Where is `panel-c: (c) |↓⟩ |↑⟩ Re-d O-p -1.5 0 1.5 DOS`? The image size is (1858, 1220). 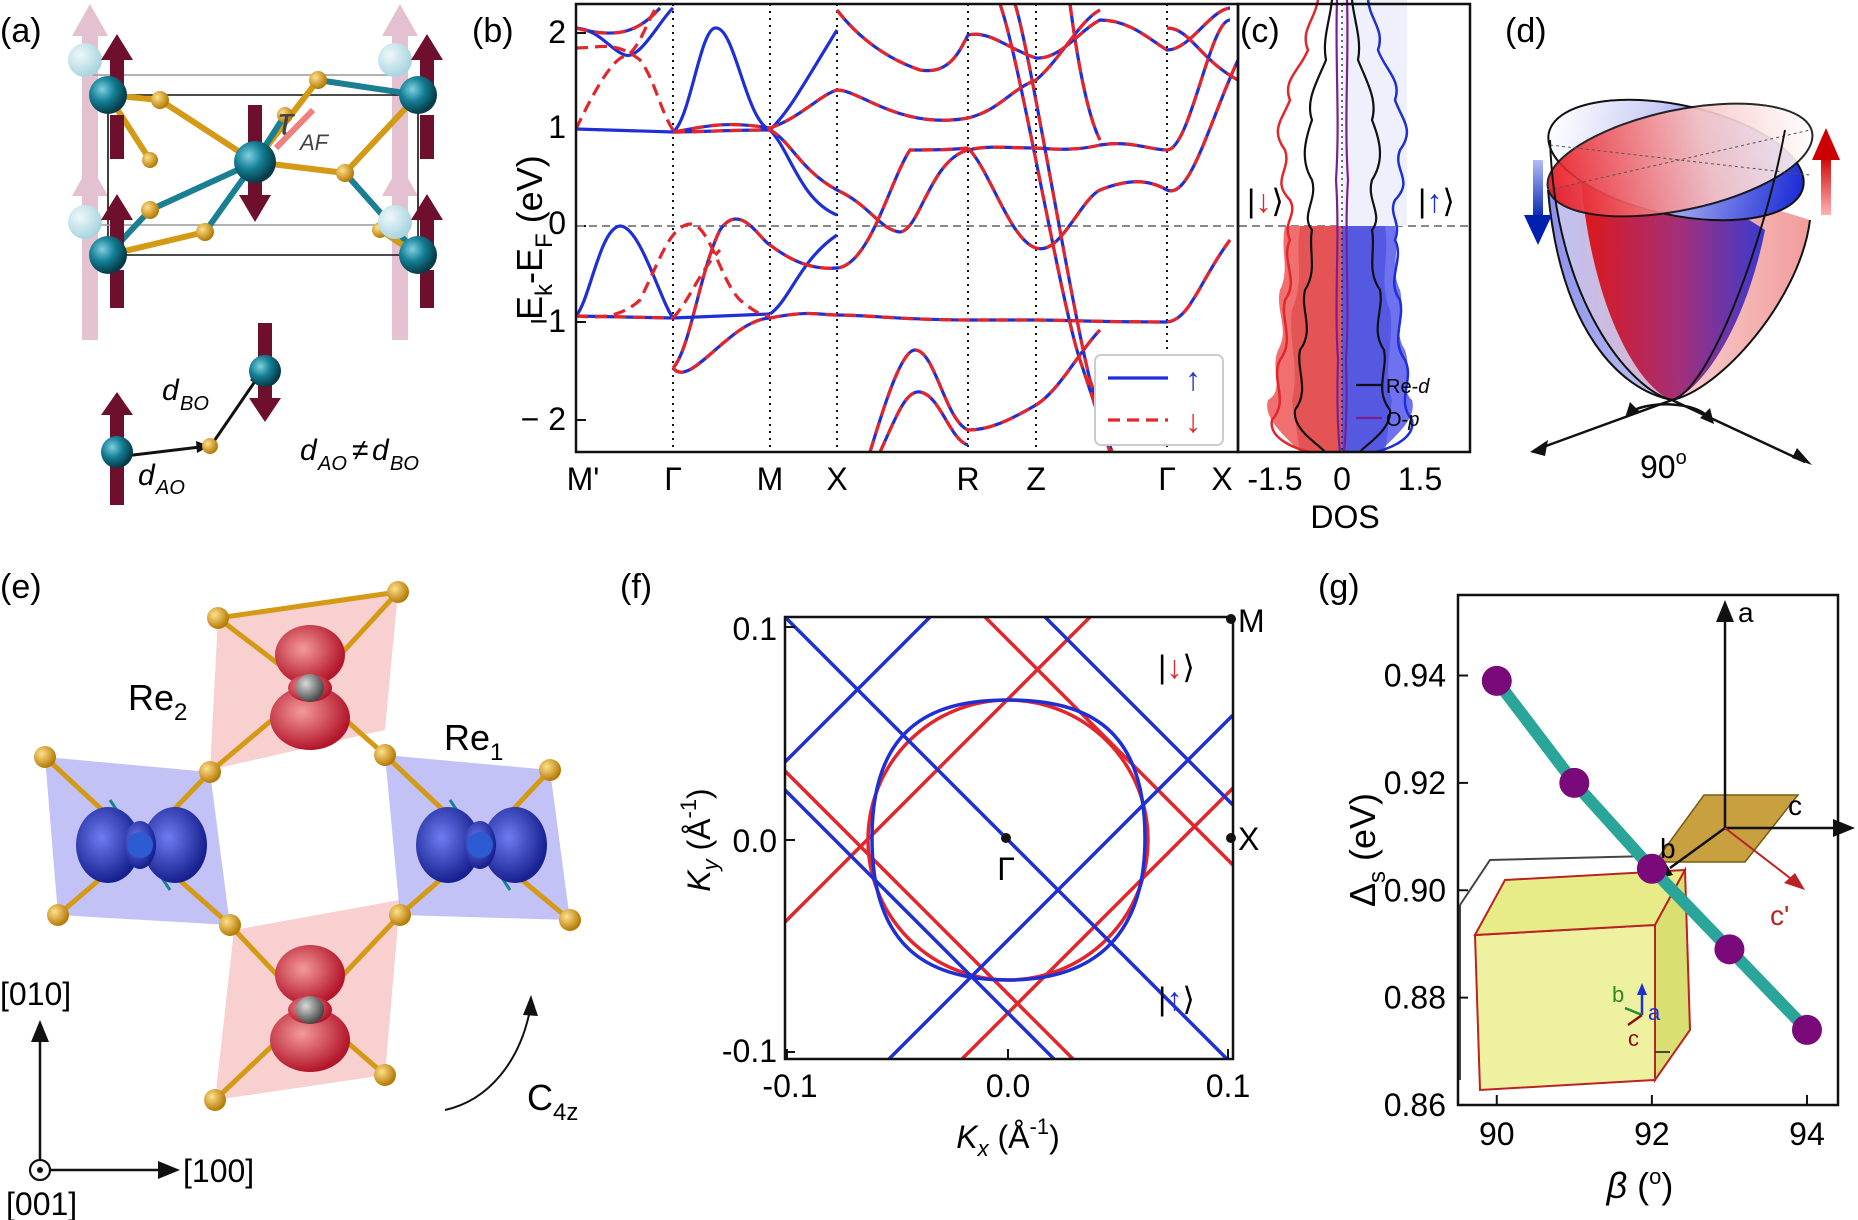 panel-c: (c) |↓⟩ |↑⟩ Re-d O-p -1.5 0 1.5 DOS is located at coordinates (1354, 267).